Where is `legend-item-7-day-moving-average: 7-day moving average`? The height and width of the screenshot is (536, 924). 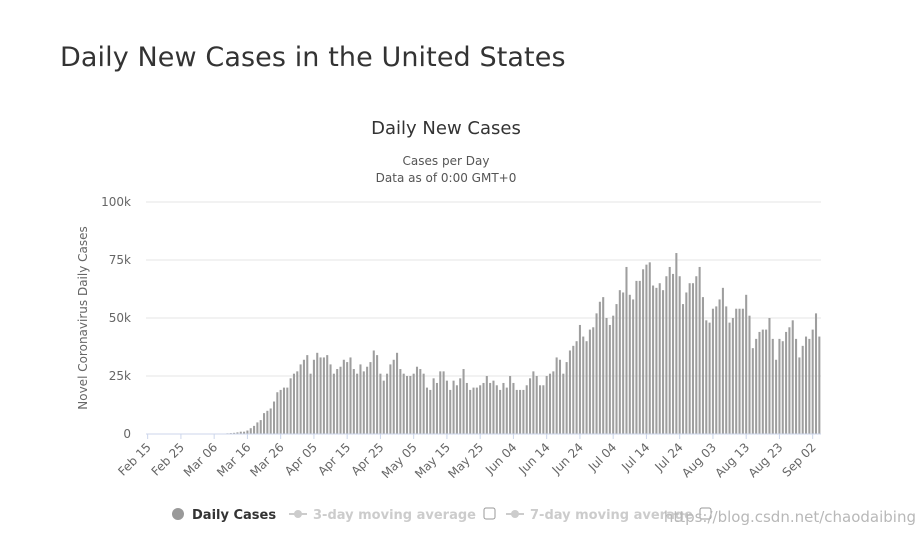 legend-item-7-day-moving-average: 7-day moving average is located at coordinates (599, 515).